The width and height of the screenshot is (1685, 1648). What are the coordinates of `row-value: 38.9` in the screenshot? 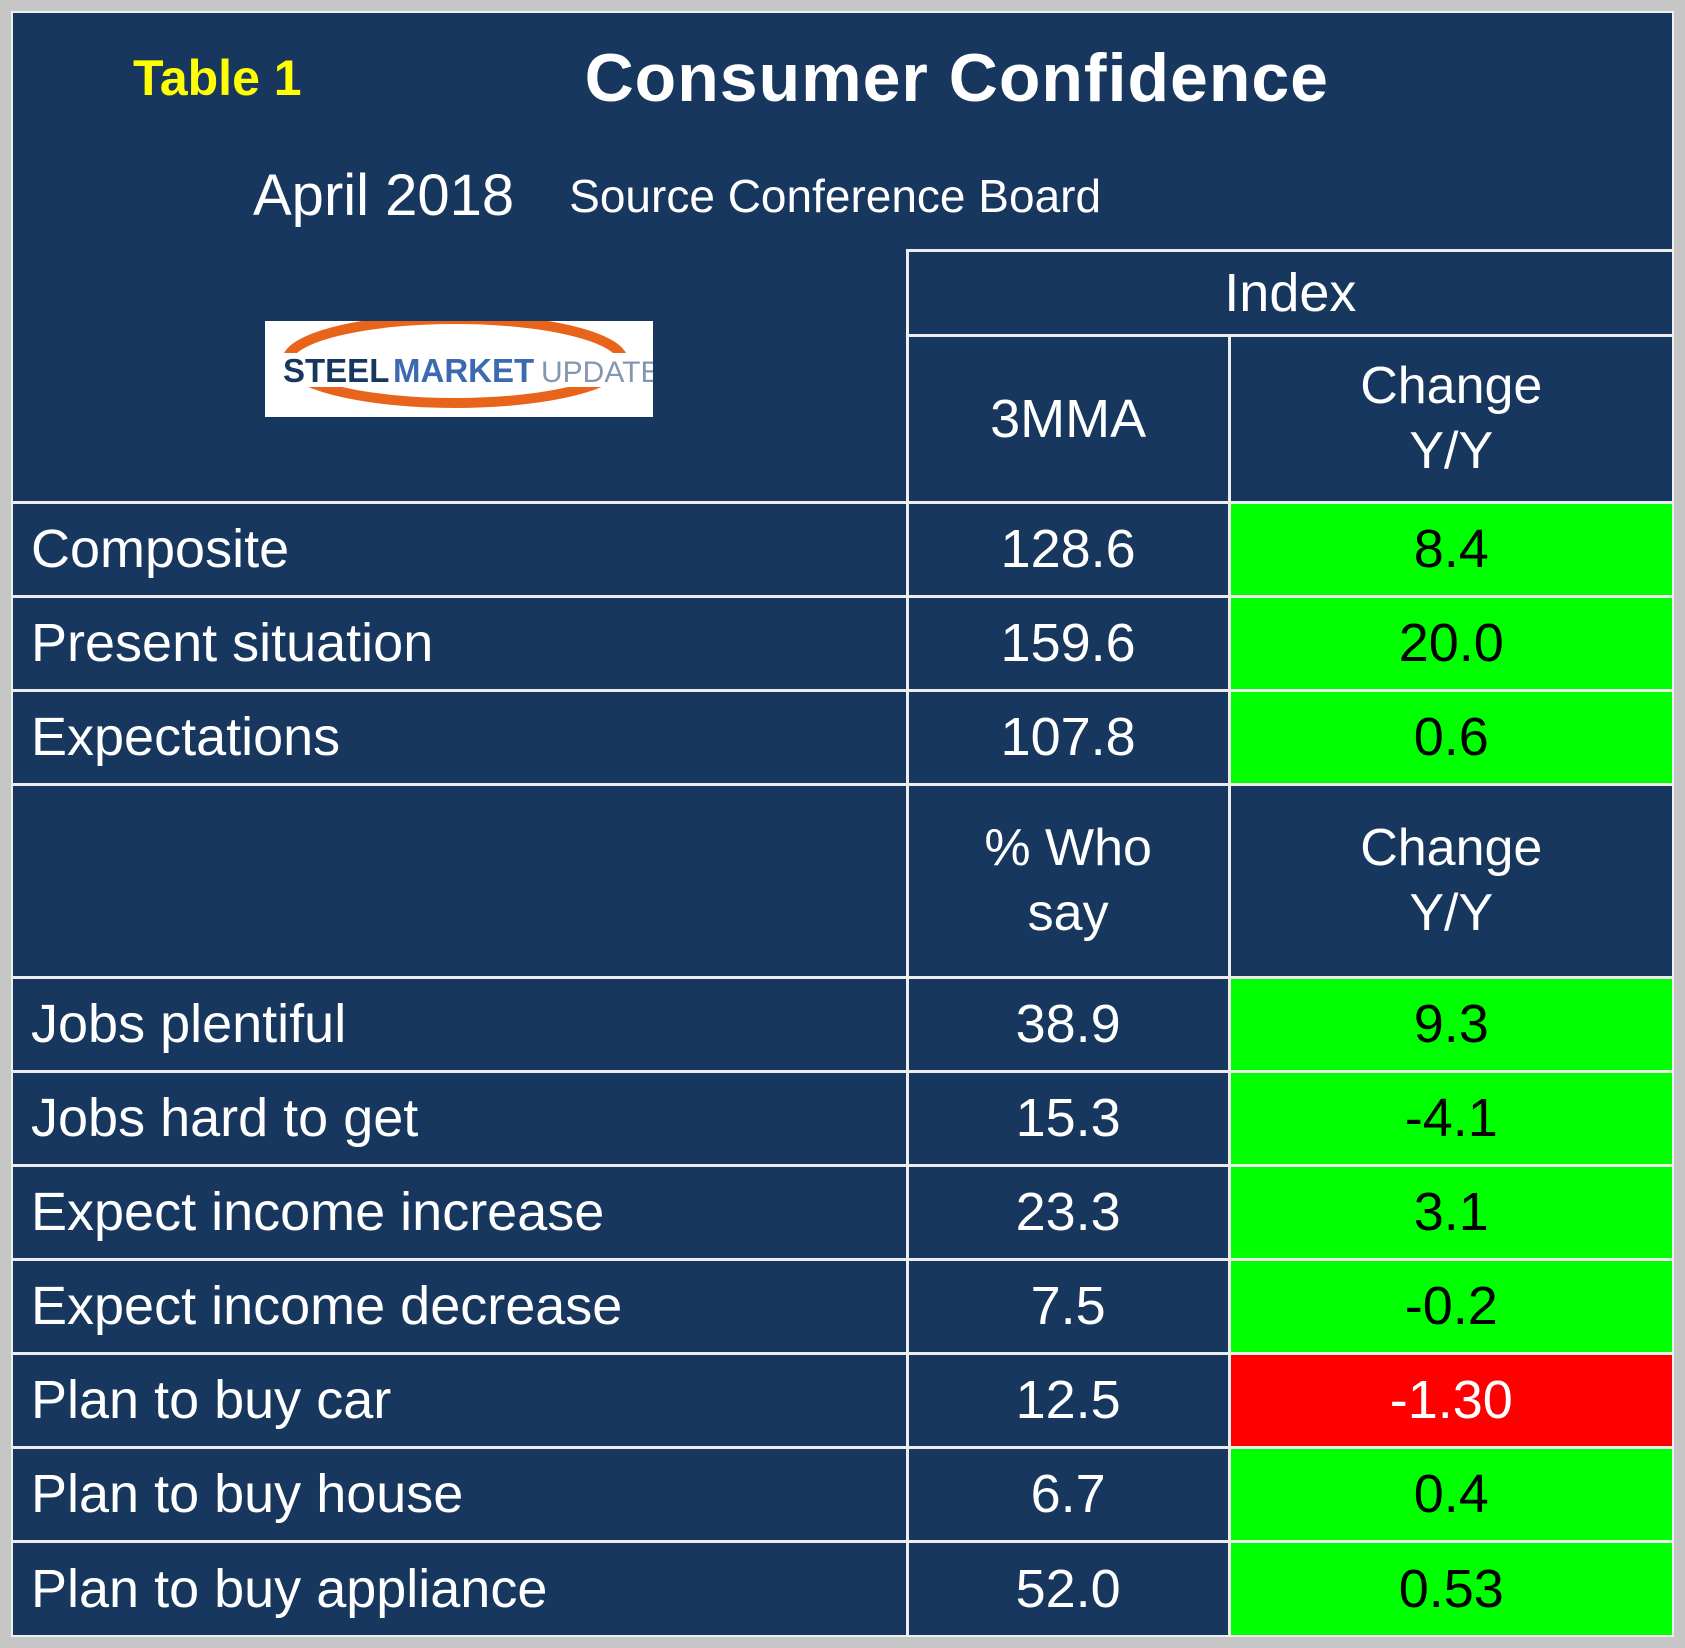 It's located at (1069, 1023).